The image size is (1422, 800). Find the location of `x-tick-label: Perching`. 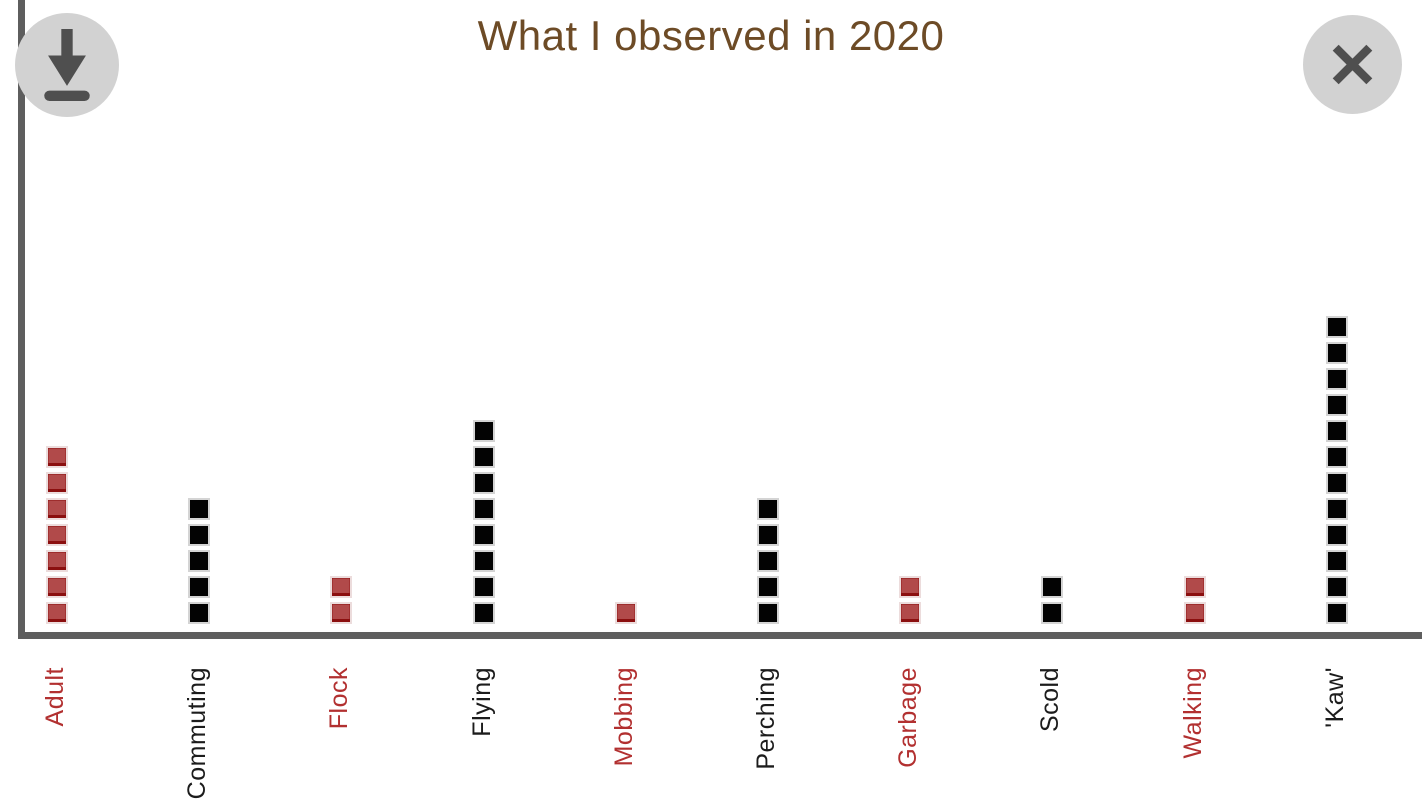

x-tick-label: Perching is located at coordinates (766, 718).